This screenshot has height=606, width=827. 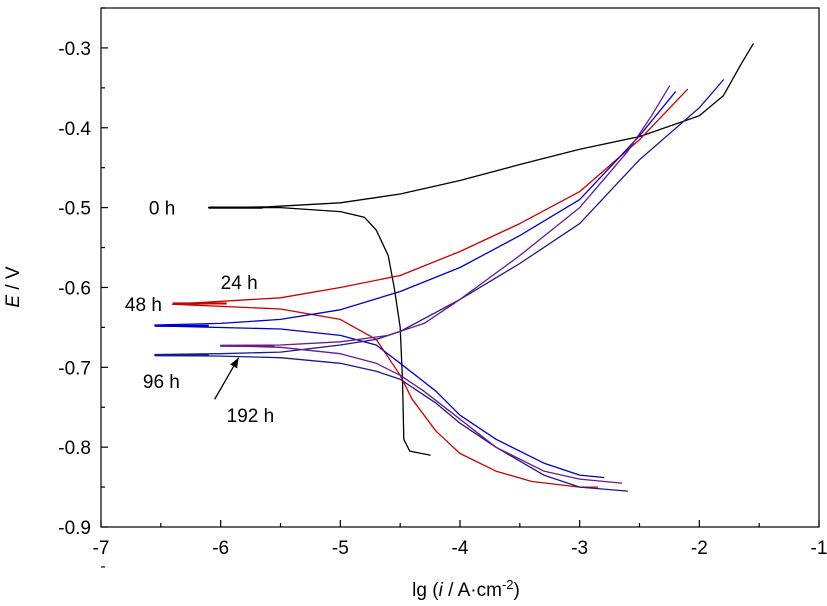 I want to click on curve-label: 24 h, so click(x=239, y=283).